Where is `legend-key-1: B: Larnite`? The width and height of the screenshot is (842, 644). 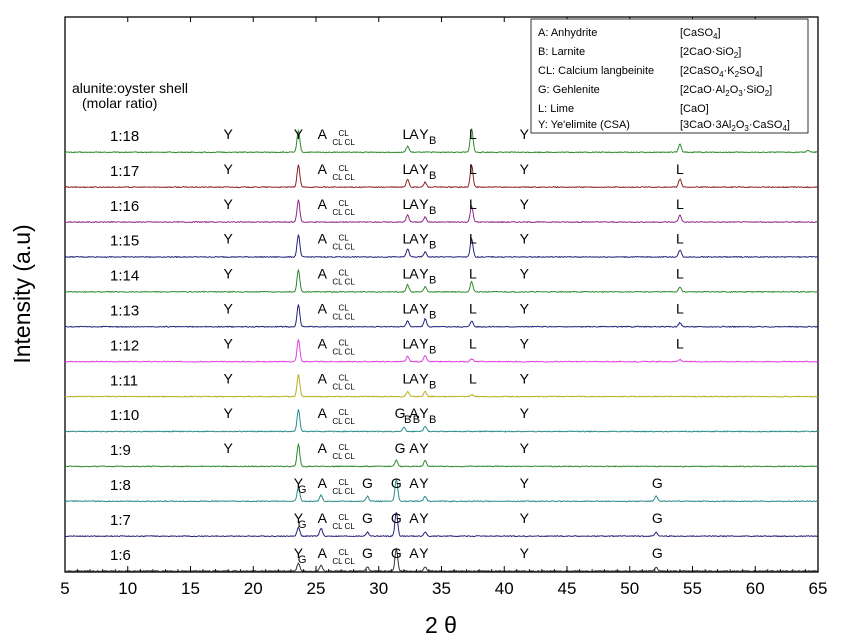 legend-key-1: B: Larnite is located at coordinates (561, 52).